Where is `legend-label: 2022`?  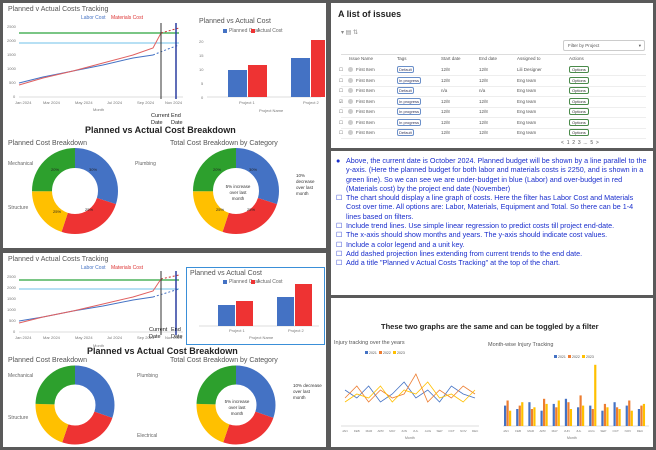
legend-label: 2022 is located at coordinates (576, 357).